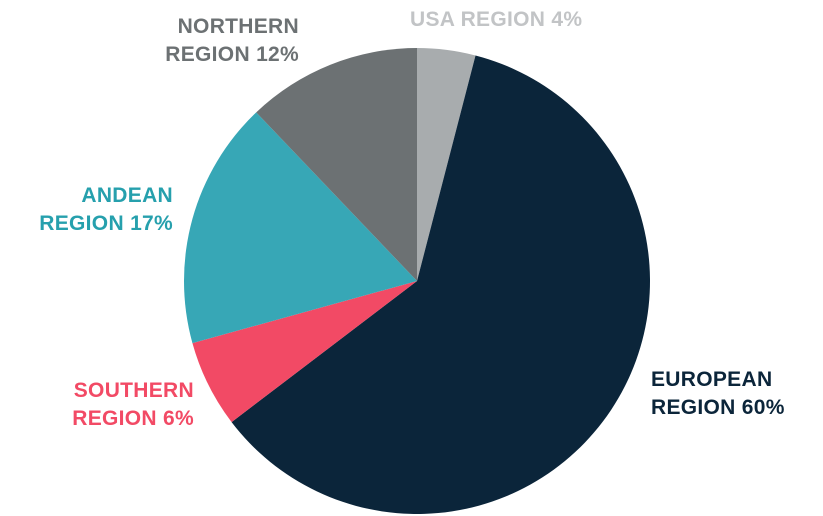 The height and width of the screenshot is (516, 823). I want to click on slice-label: USA REGION 4%, so click(540, 20).